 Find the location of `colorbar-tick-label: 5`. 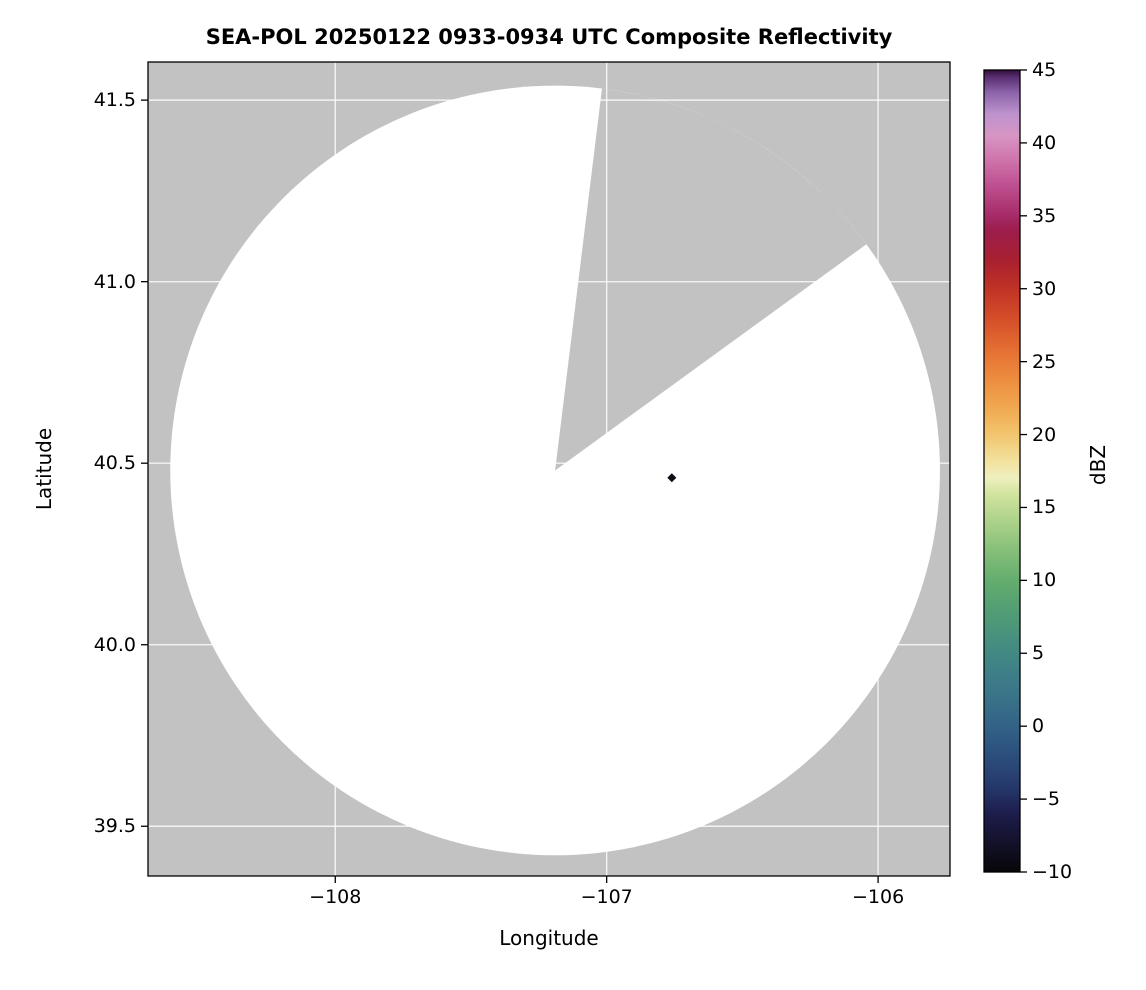

colorbar-tick-label: 5 is located at coordinates (1038, 653).